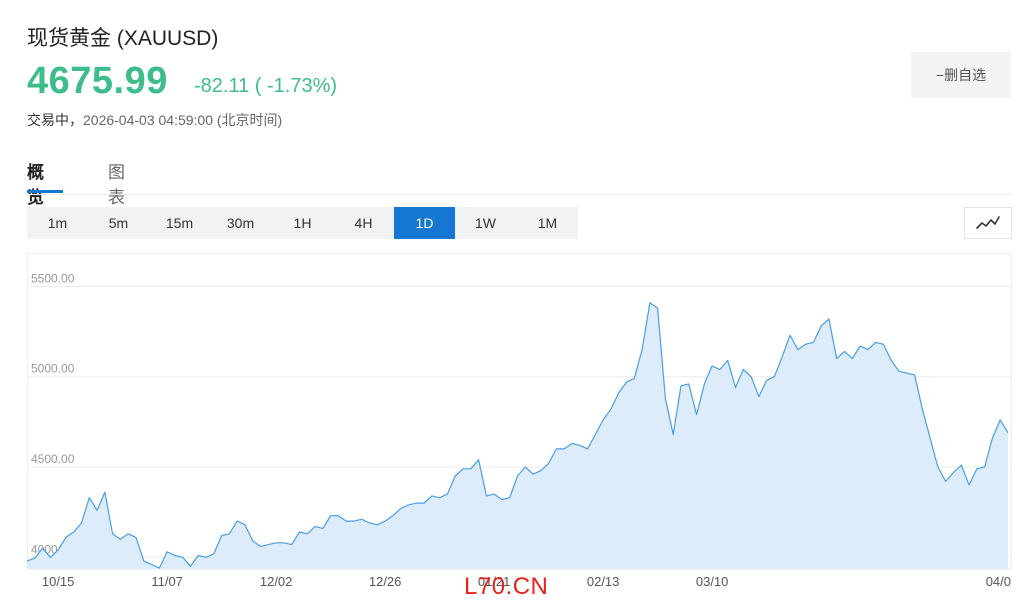  I want to click on x-tick-label: 10/15, so click(58, 581).